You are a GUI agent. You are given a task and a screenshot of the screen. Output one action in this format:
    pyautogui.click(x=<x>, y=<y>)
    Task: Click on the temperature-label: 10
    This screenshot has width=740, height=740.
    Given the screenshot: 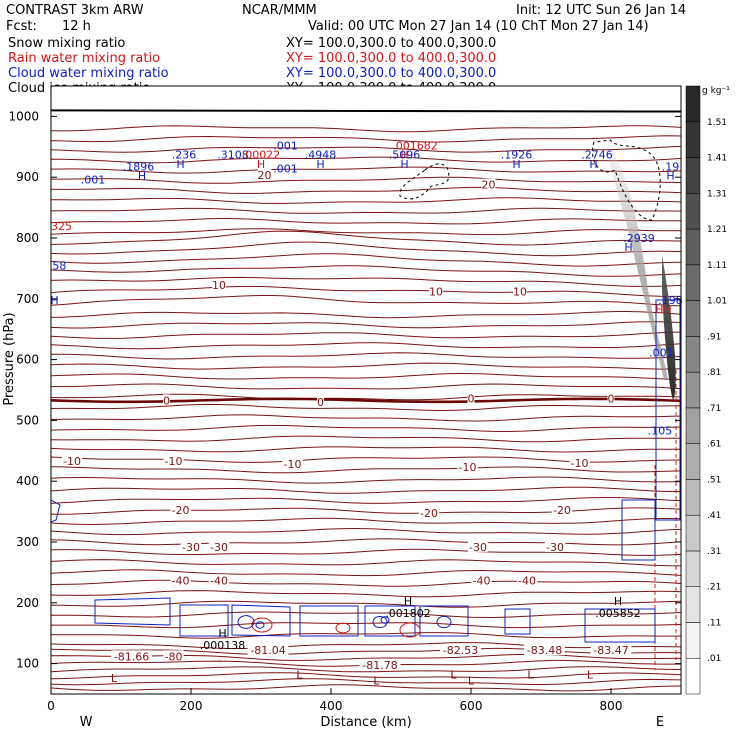 What is the action you would take?
    pyautogui.click(x=520, y=292)
    